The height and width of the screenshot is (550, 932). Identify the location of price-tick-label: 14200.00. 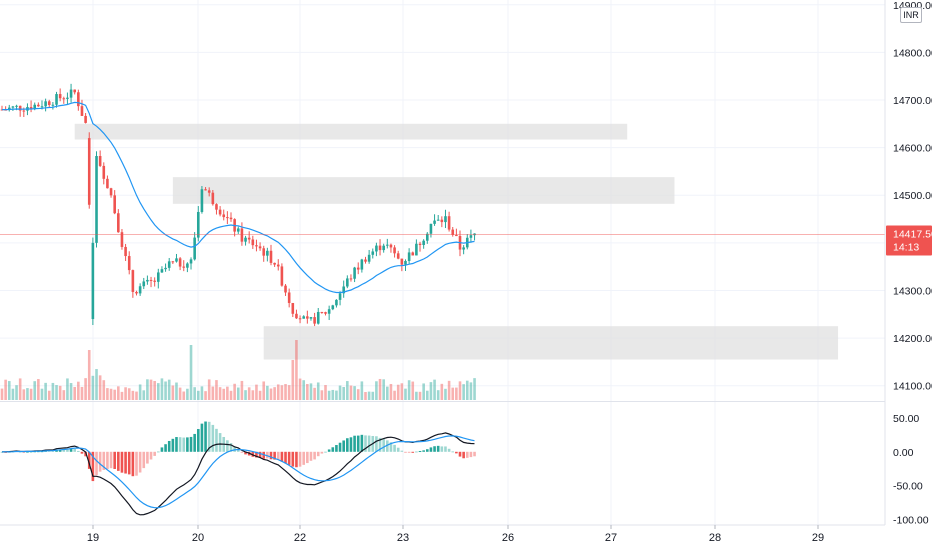
(912, 339).